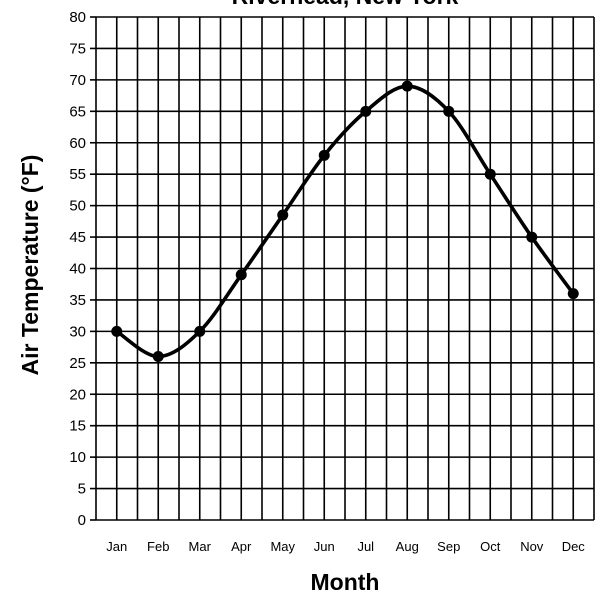  Describe the element at coordinates (77, 394) in the screenshot. I see `y-tick-label: 20` at that location.